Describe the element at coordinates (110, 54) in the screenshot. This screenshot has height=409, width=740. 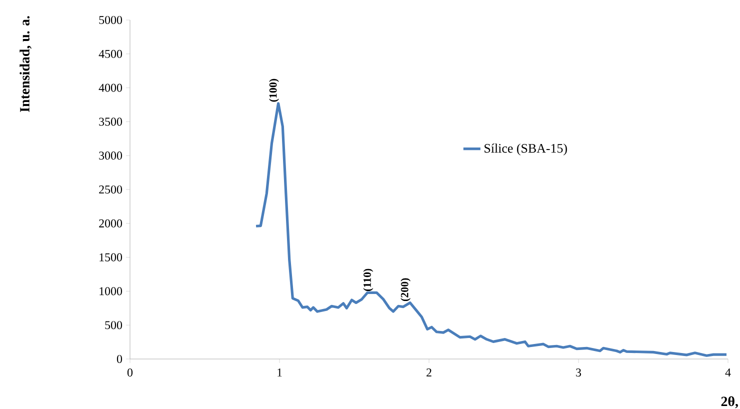
I see `y-tick-label: 4500` at that location.